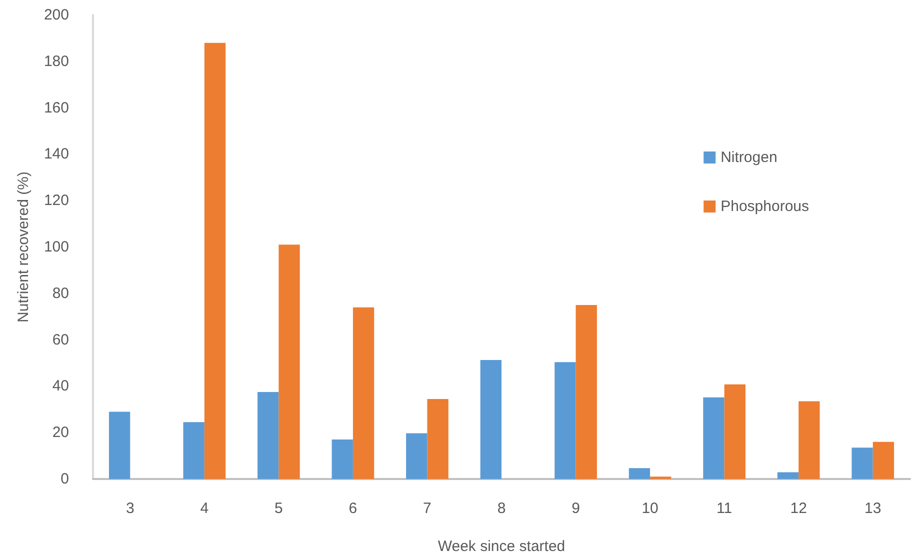  What do you see at coordinates (798, 508) in the screenshot?
I see `x-tick-label: 12` at bounding box center [798, 508].